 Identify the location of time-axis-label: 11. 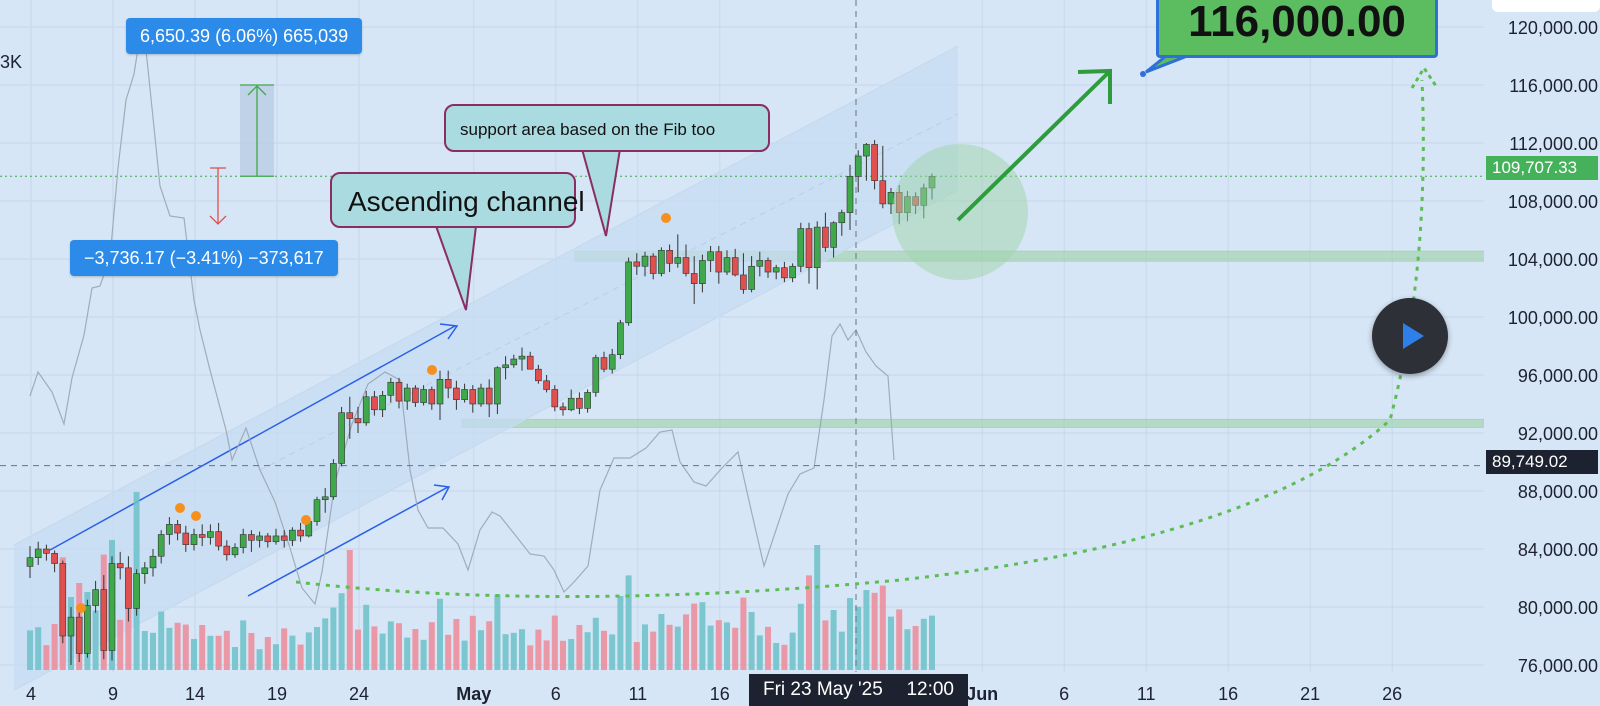
(1146, 694).